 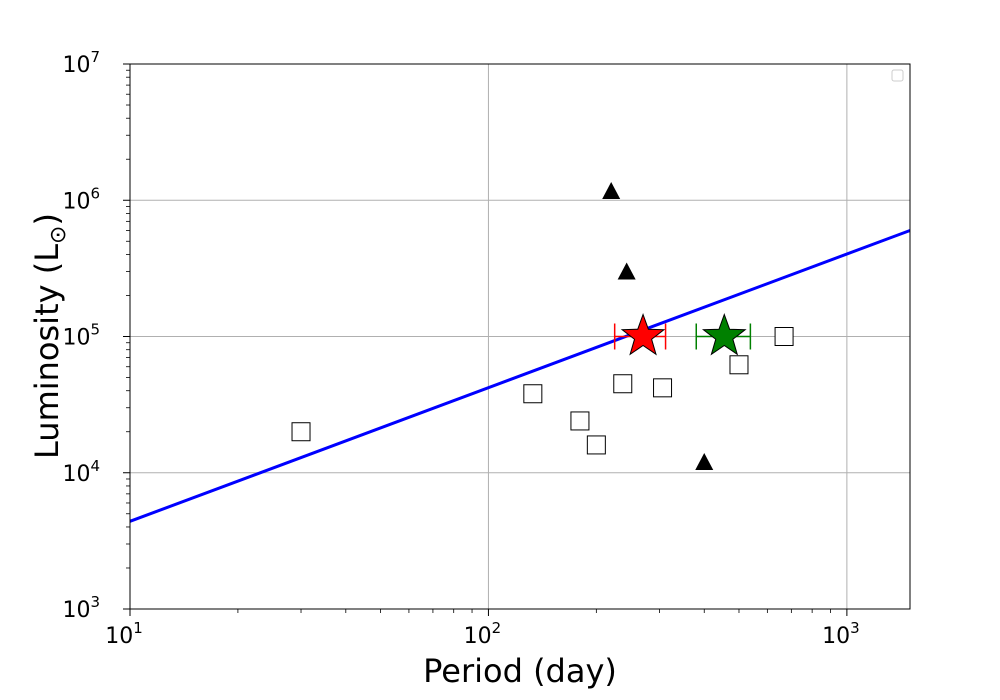 I want to click on y-tick-label-4: 10⁷, so click(x=81, y=63).